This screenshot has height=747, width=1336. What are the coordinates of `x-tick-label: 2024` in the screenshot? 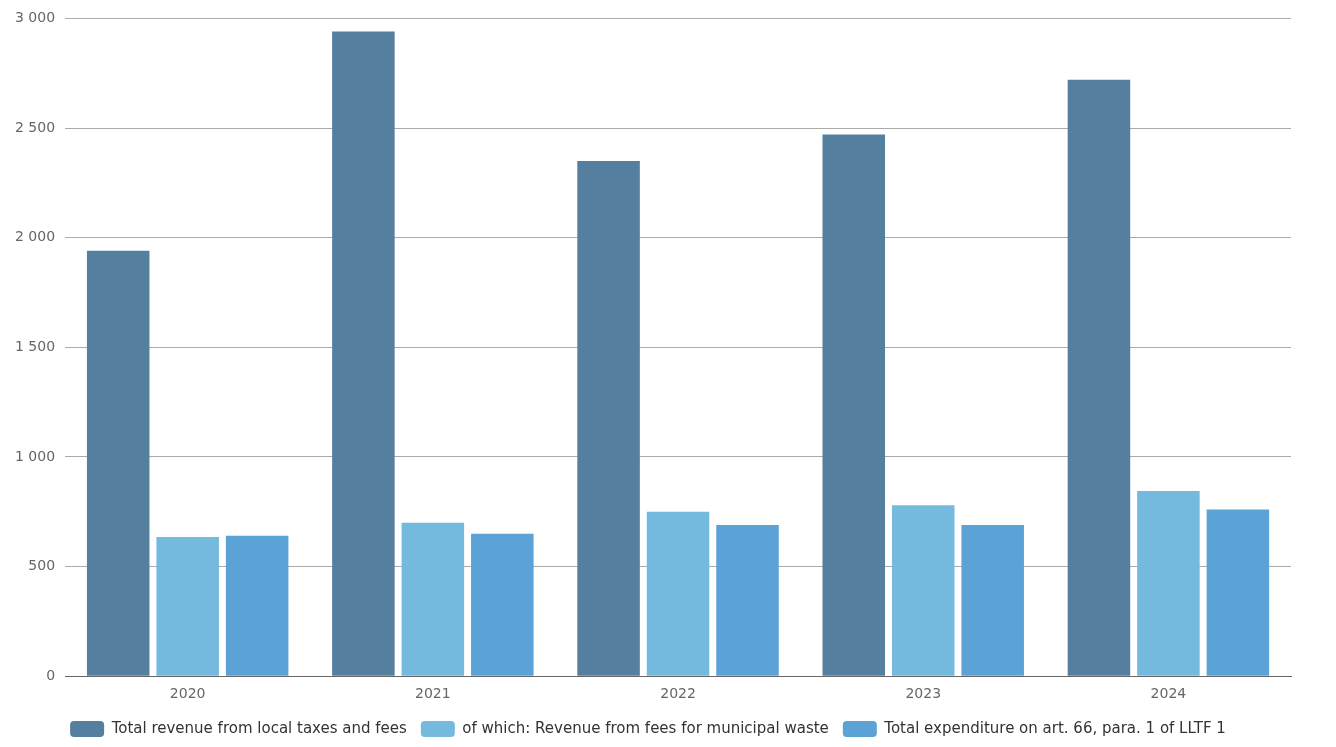 It's located at (1168, 693).